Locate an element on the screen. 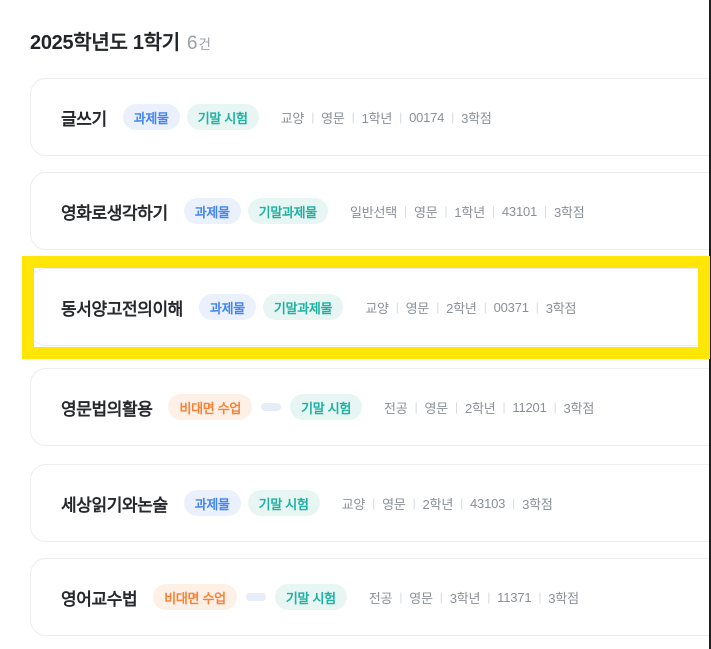 The width and height of the screenshot is (711, 649). meta-code: 00174 is located at coordinates (427, 117).